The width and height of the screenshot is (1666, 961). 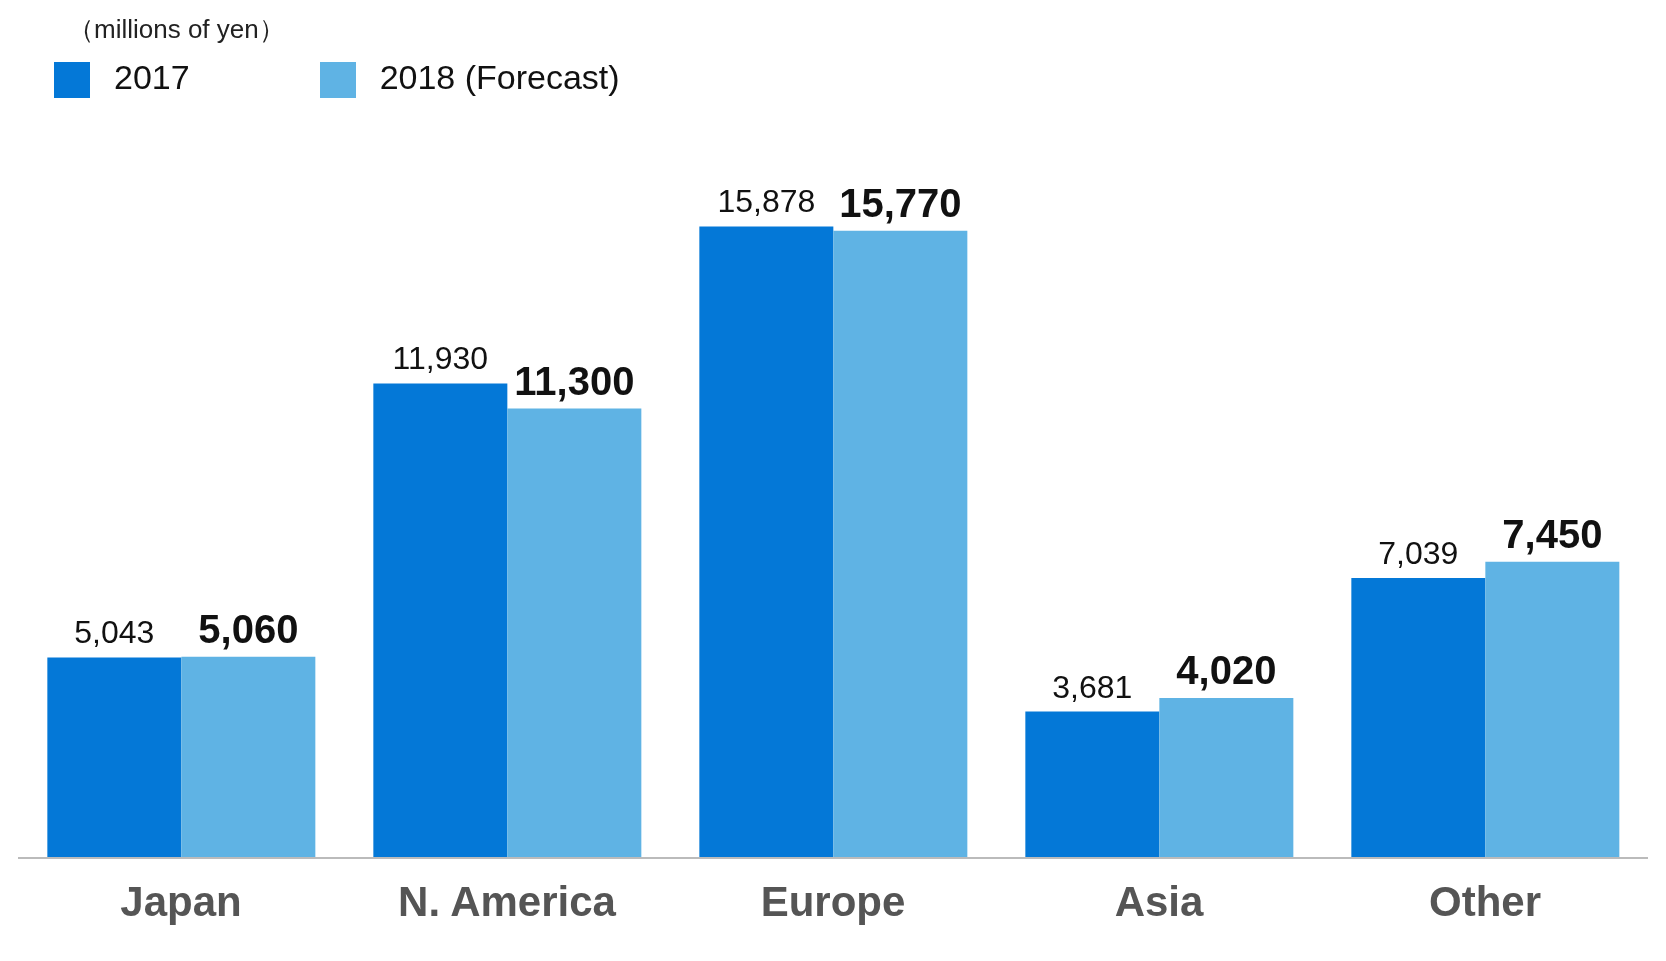 What do you see at coordinates (176, 29) in the screenshot?
I see `text: （millions of yen）` at bounding box center [176, 29].